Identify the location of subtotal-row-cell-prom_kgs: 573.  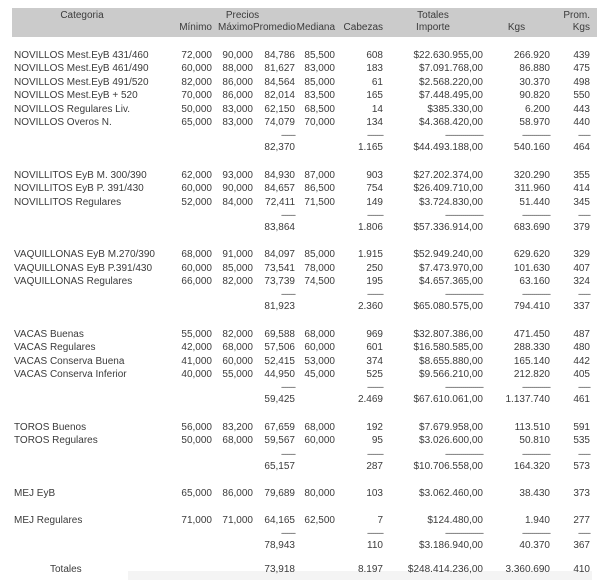
(581, 466).